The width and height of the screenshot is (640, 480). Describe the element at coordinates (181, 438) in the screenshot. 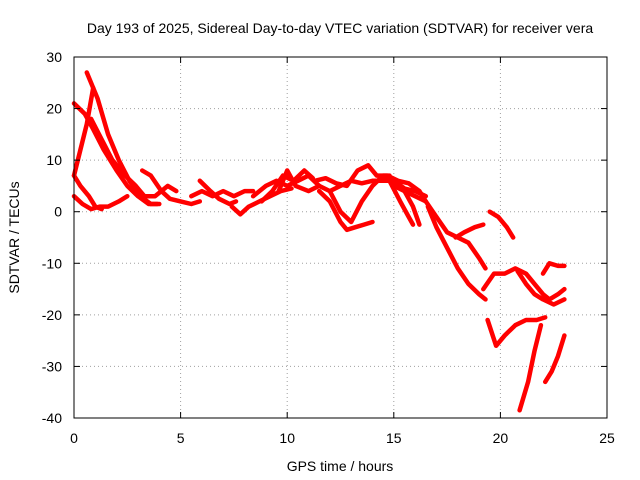

I see `x-tick-label: 5` at that location.